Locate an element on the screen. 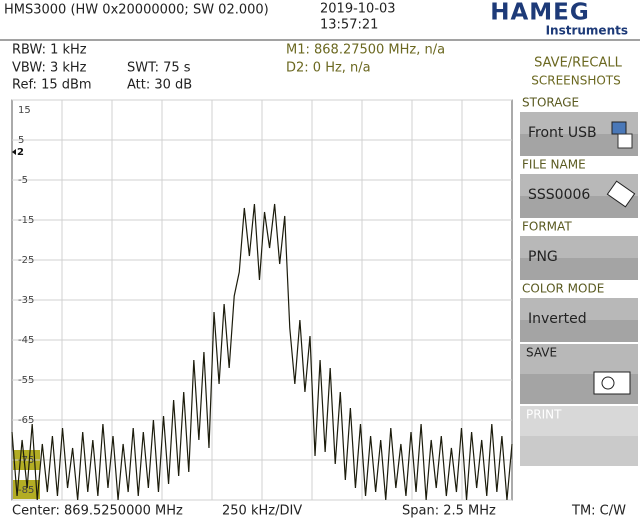 The width and height of the screenshot is (640, 520). logo-sub: Instruments is located at coordinates (587, 31).